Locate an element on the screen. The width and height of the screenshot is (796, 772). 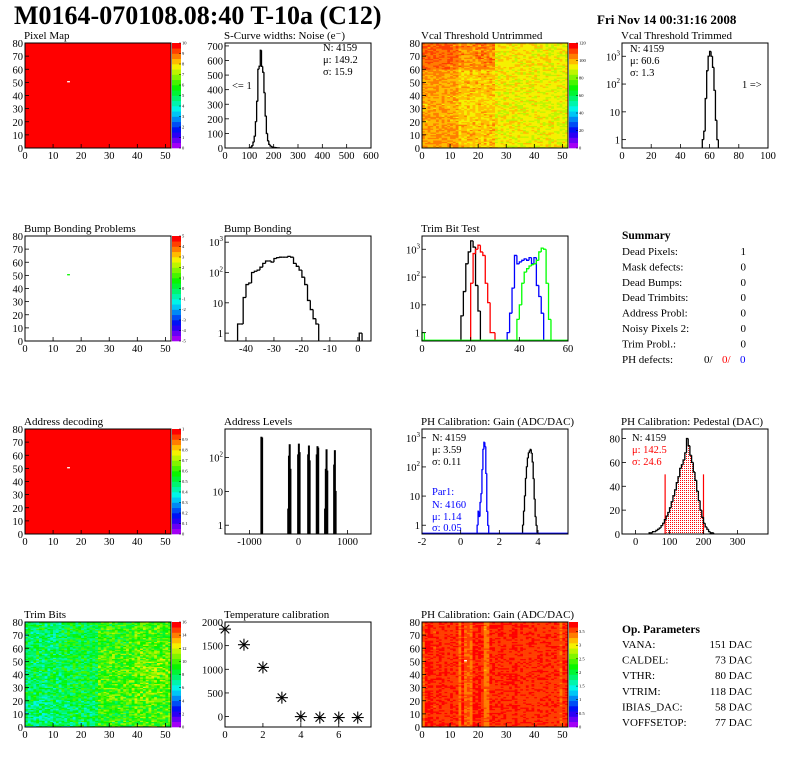
y-tick-label: 10² is located at coordinates (216, 273).